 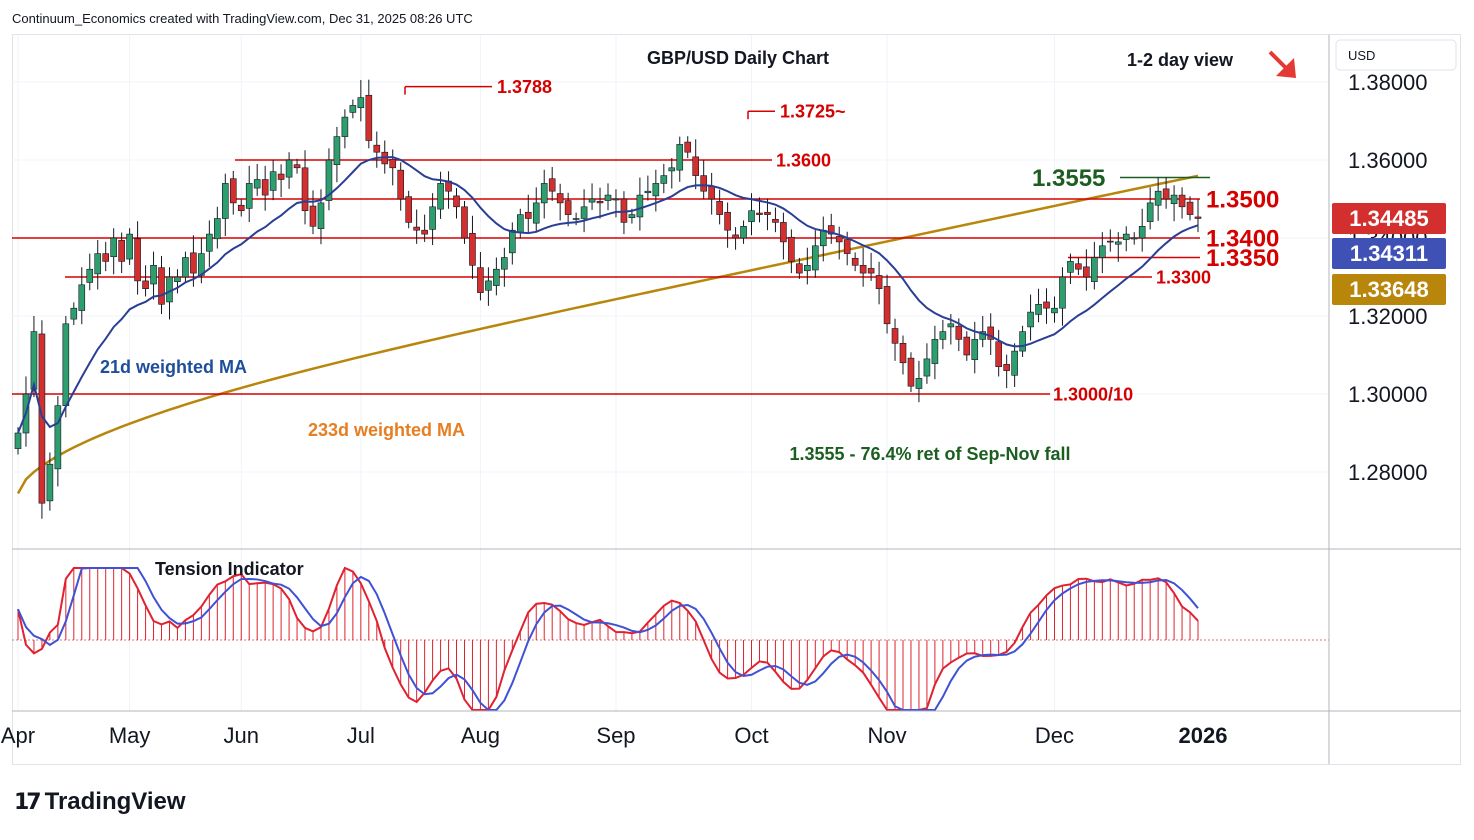 What do you see at coordinates (1396, 55) in the screenshot?
I see `currency-button` at bounding box center [1396, 55].